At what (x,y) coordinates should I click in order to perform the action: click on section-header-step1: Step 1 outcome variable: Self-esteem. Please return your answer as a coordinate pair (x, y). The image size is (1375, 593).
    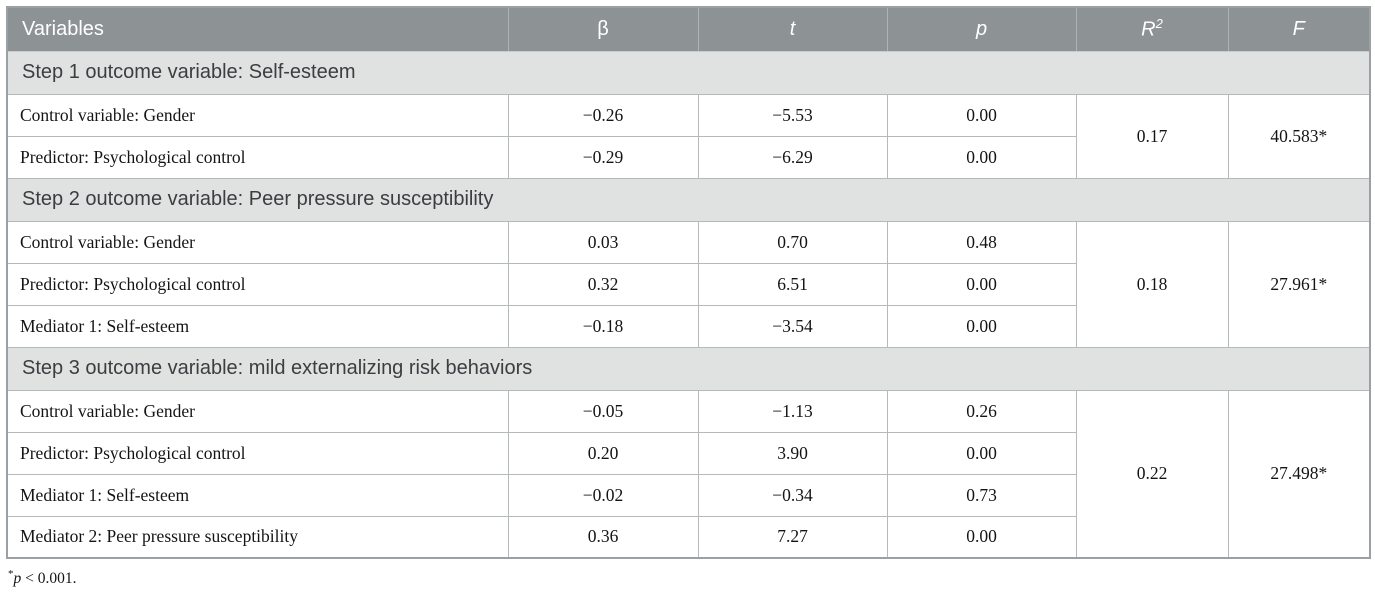
    Looking at the image, I should click on (688, 72).